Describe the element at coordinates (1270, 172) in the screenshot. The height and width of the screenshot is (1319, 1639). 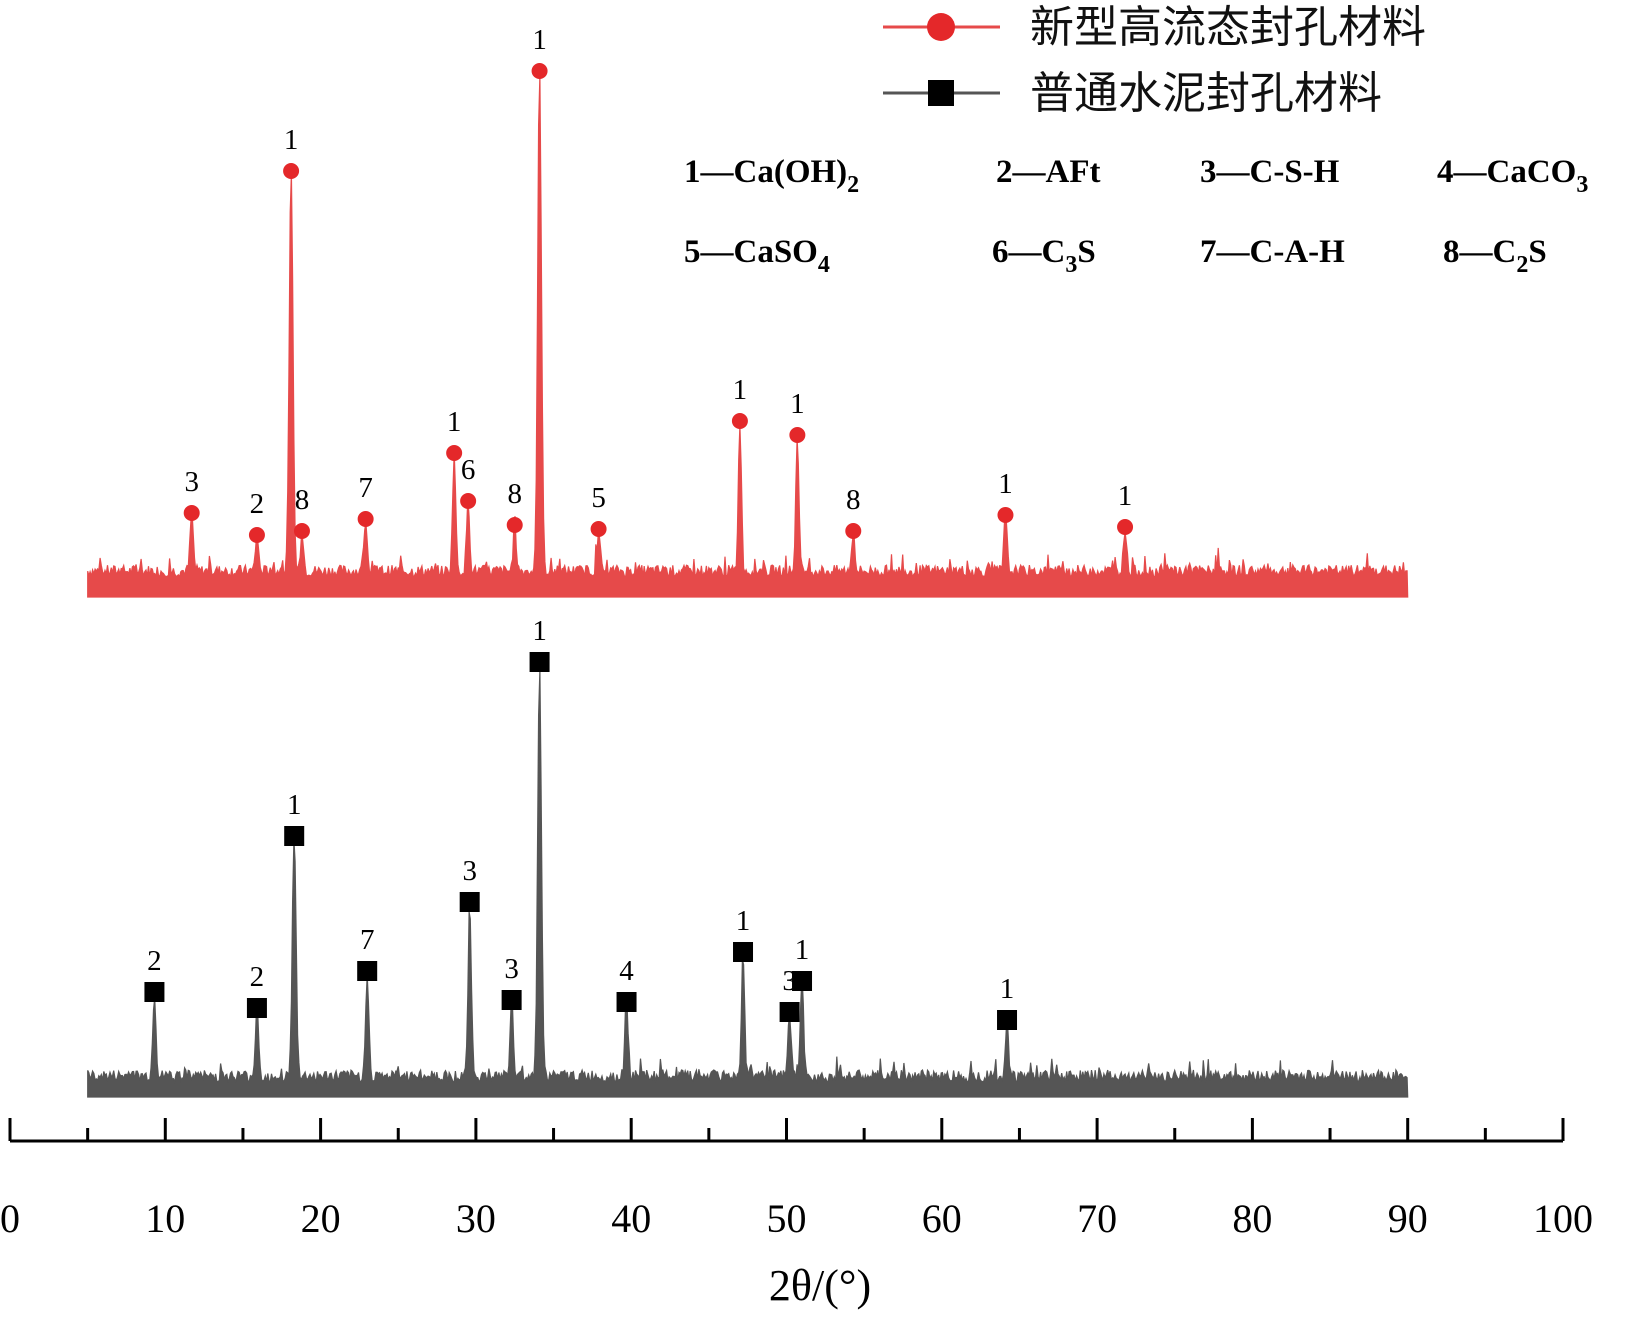
I see `phase-key-3: 3—C-S-H` at that location.